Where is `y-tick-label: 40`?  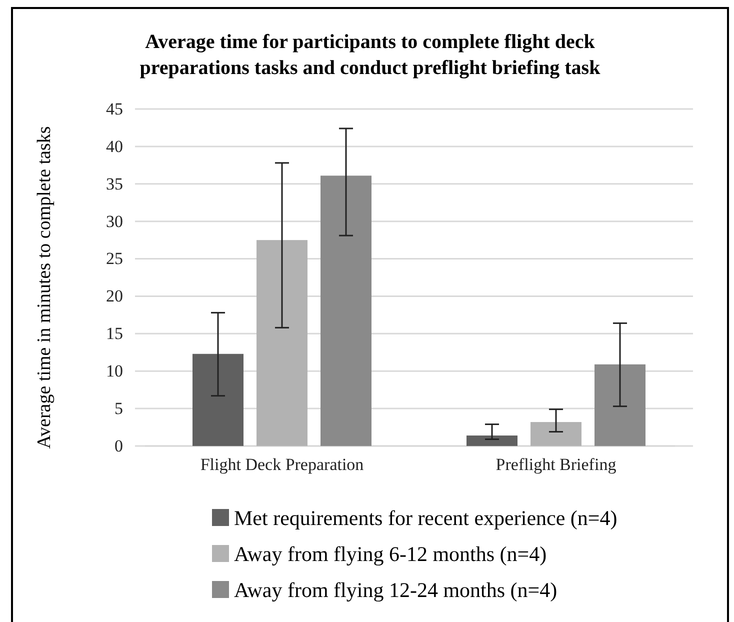 y-tick-label: 40 is located at coordinates (114, 146).